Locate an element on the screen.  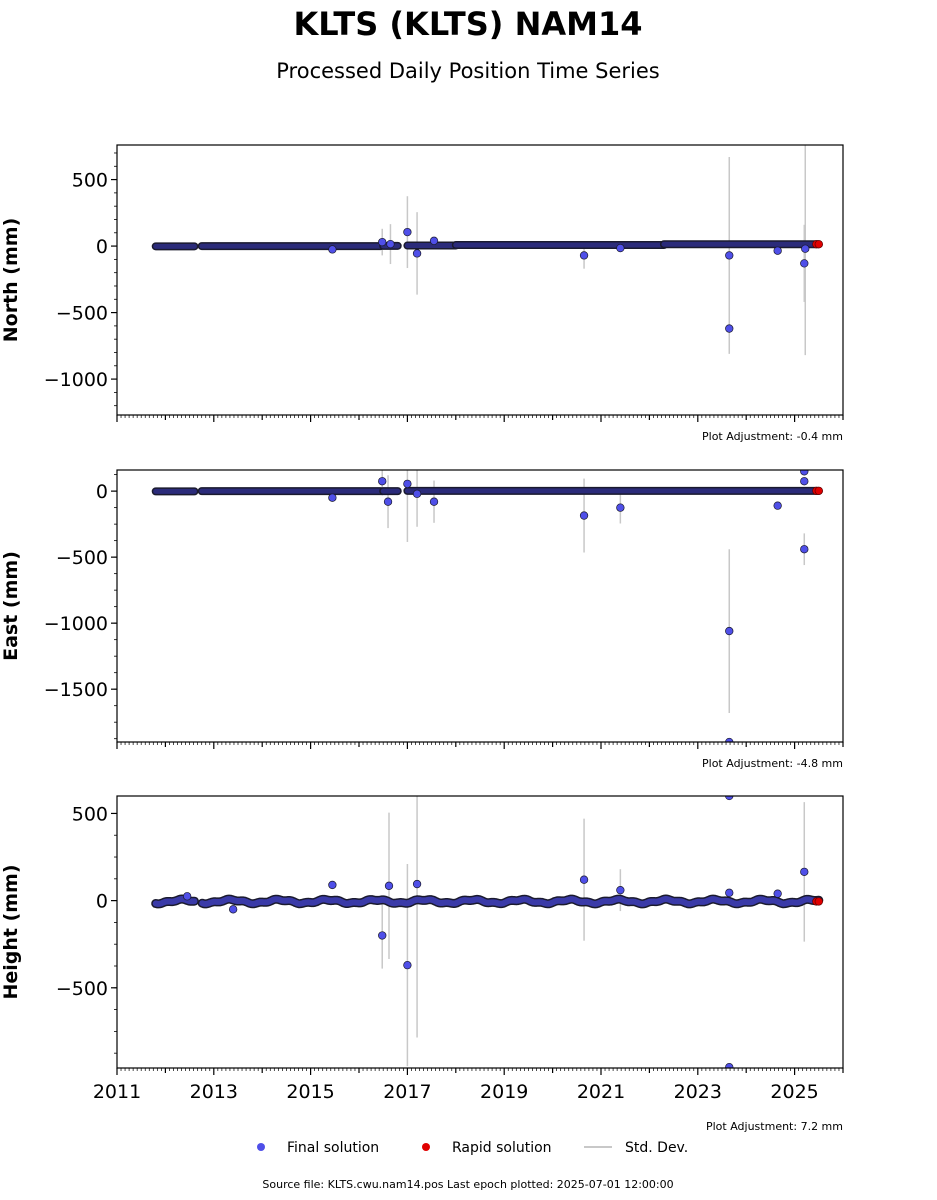
x-tick-label: 2023 is located at coordinates (698, 1092).